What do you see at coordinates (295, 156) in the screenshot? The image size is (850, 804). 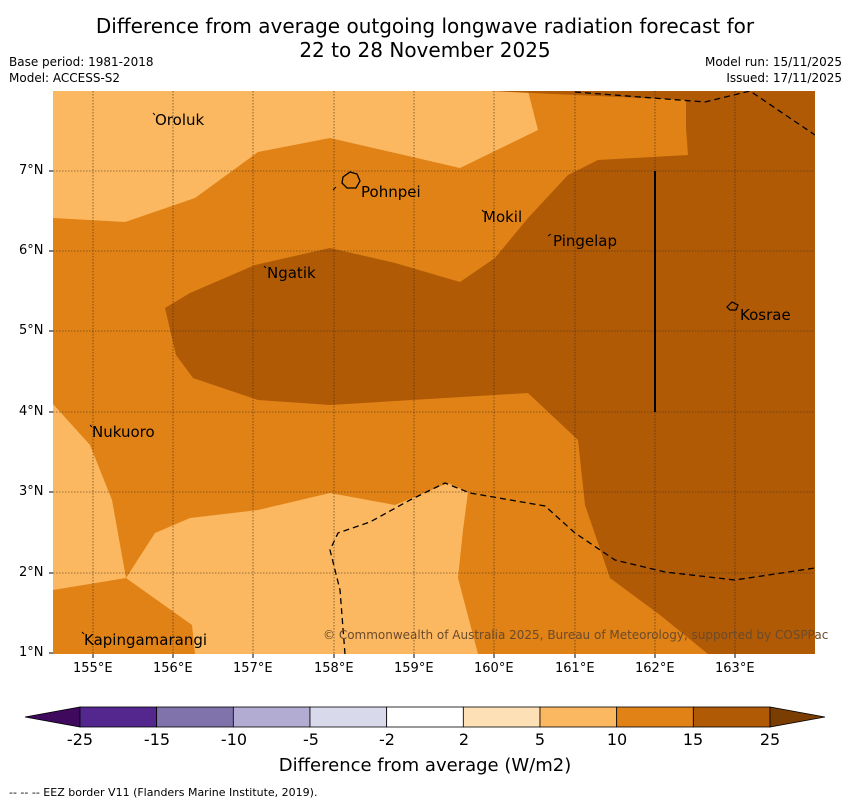 I see `band-5-10-north` at bounding box center [295, 156].